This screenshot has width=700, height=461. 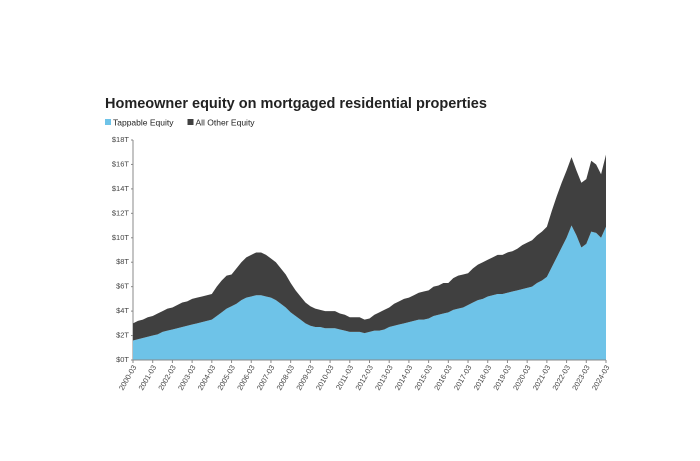 I want to click on y-tick-label: $4T, so click(x=122, y=310).